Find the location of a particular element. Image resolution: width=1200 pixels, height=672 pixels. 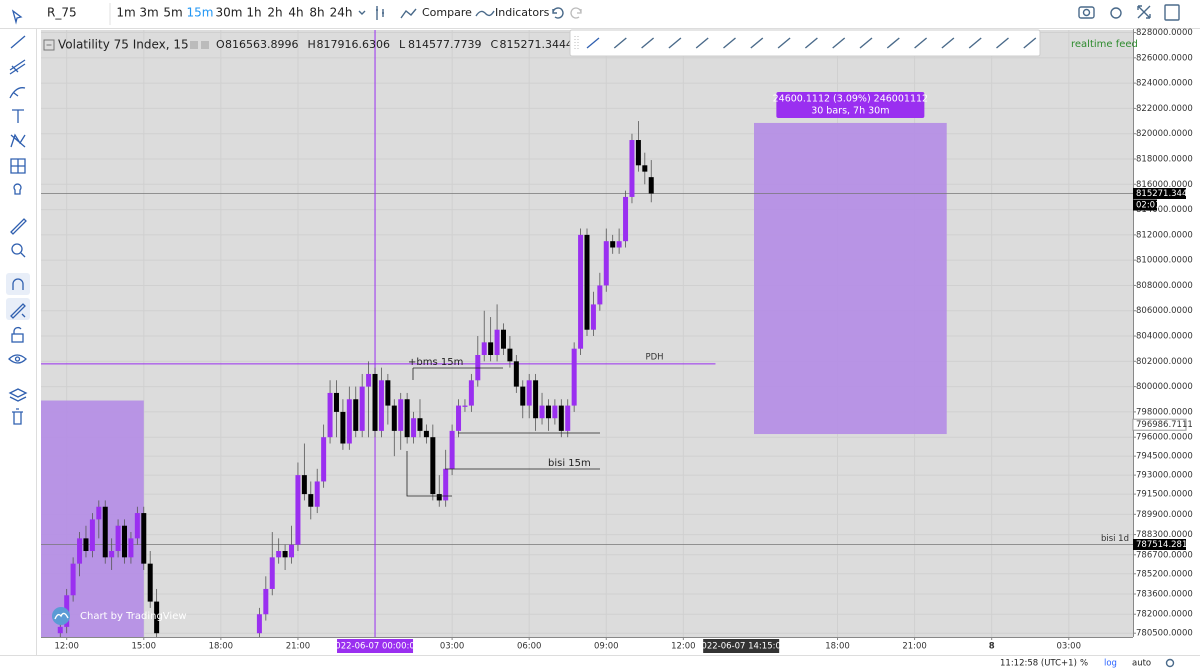

interval-button: 4h is located at coordinates (295, 13).